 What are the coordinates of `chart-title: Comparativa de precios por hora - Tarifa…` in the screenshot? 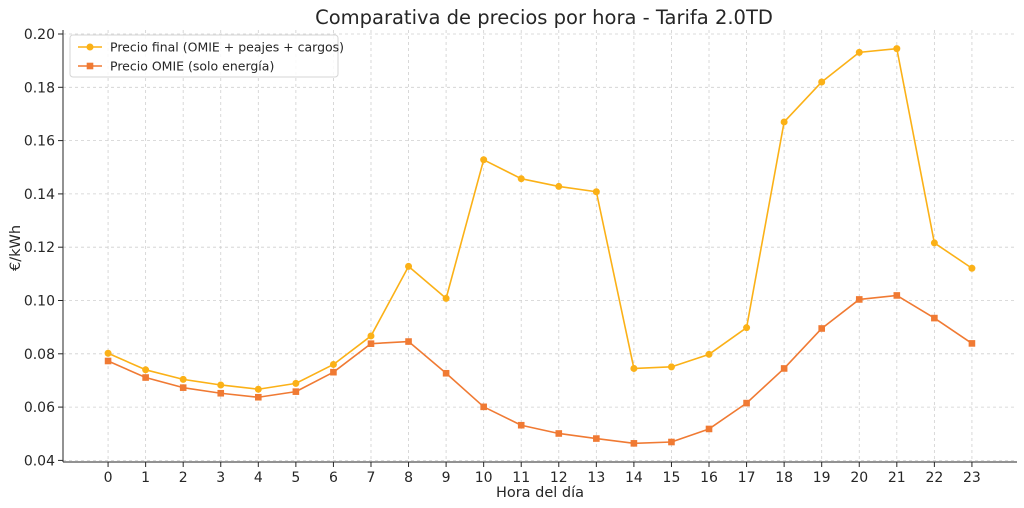 It's located at (544, 17).